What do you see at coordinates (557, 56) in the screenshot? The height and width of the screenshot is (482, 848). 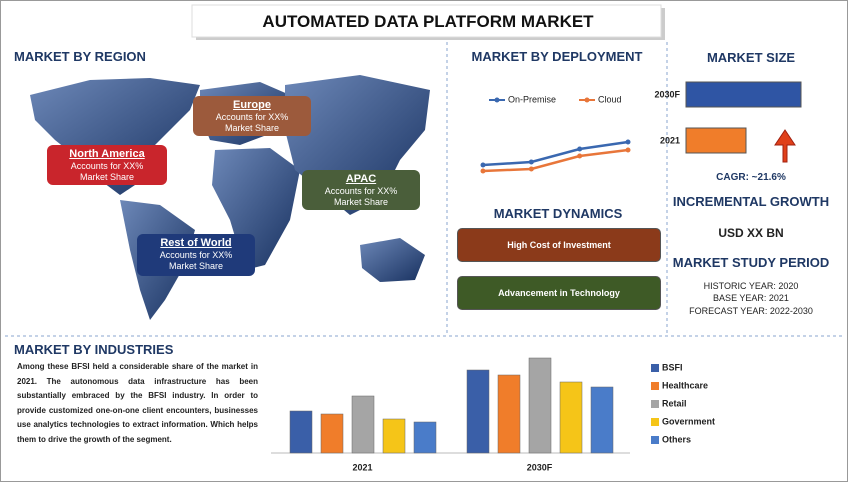 I see `heading: MARKET BY DEPLOYMENT` at bounding box center [557, 56].